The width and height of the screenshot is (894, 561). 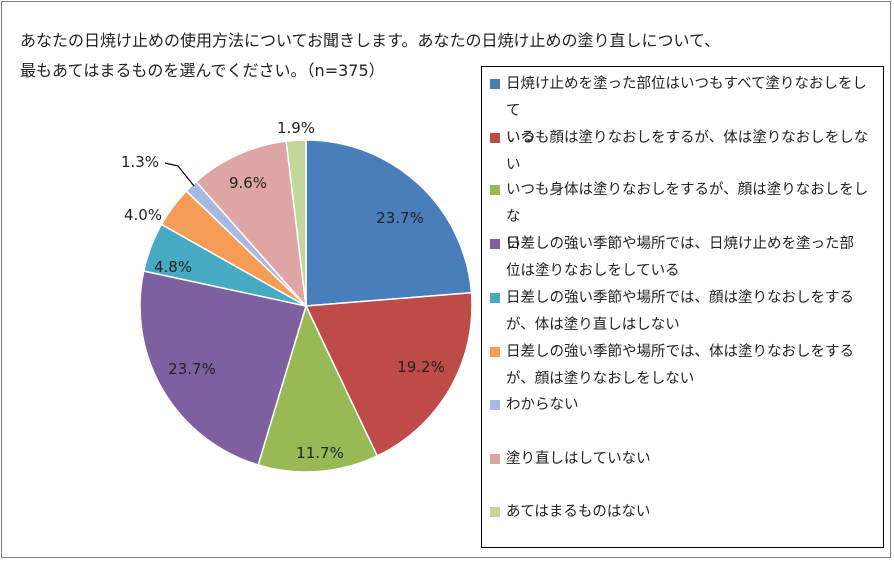 I want to click on leader-line, so click(x=179, y=174).